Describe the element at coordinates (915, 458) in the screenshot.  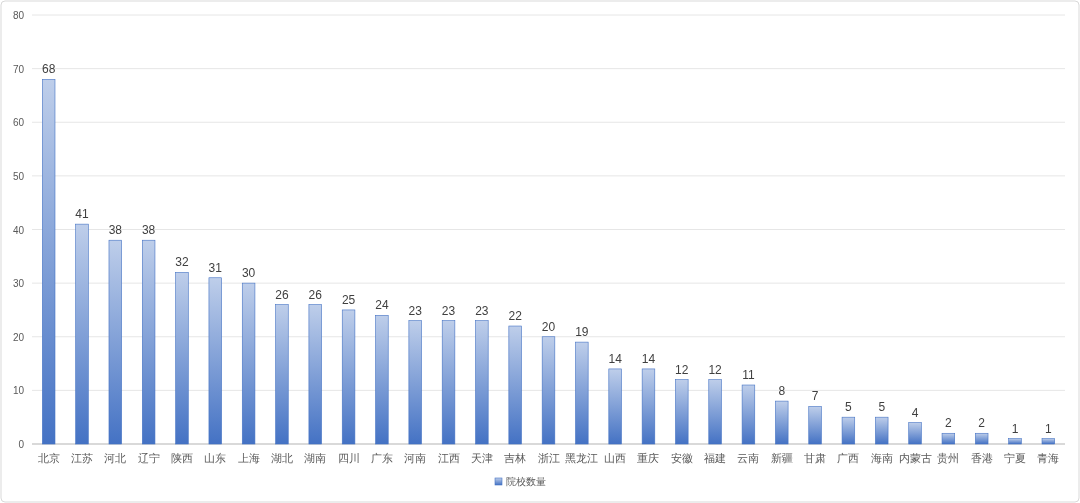
I see `x-tick-label: 内蒙古` at that location.